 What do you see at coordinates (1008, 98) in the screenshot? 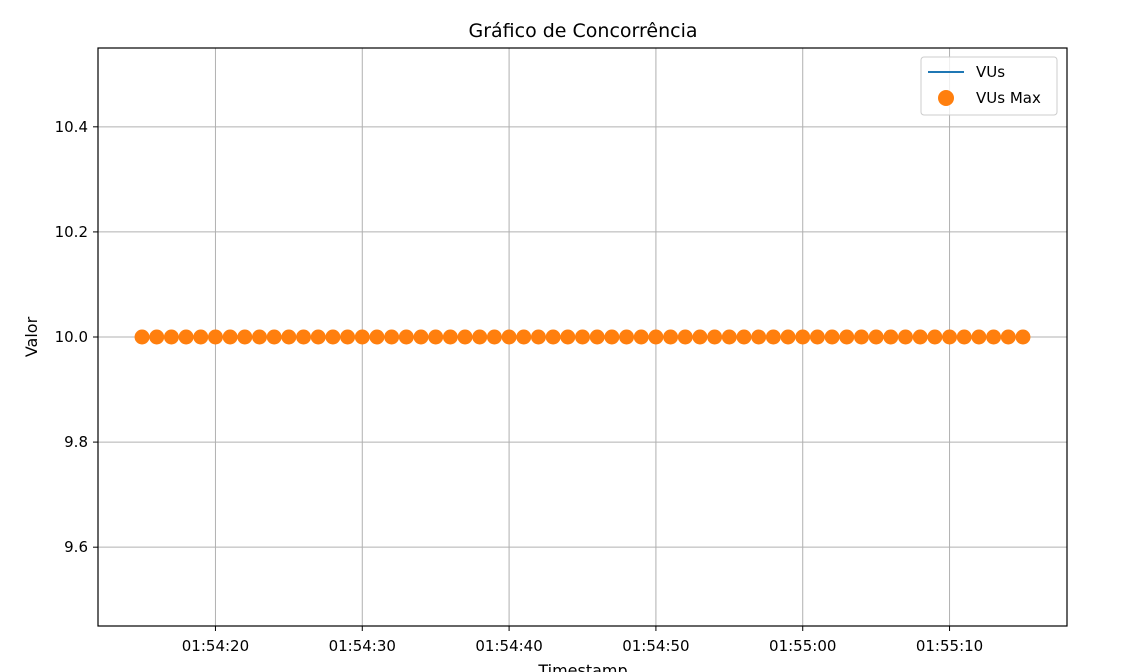
I see `legend-vus-max-label: VUs Max` at bounding box center [1008, 98].